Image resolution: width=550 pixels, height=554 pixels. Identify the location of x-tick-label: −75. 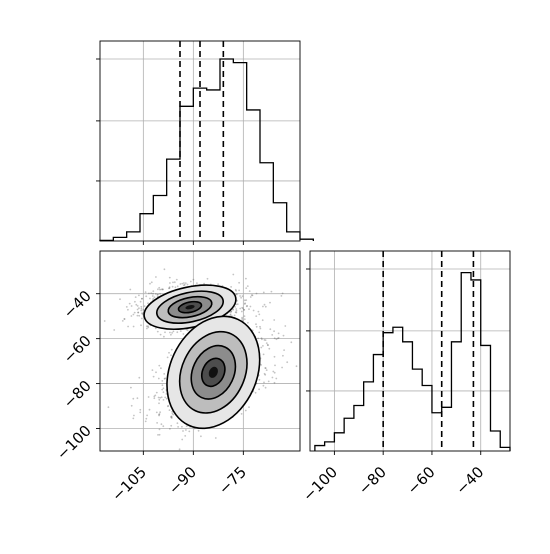
(232, 480).